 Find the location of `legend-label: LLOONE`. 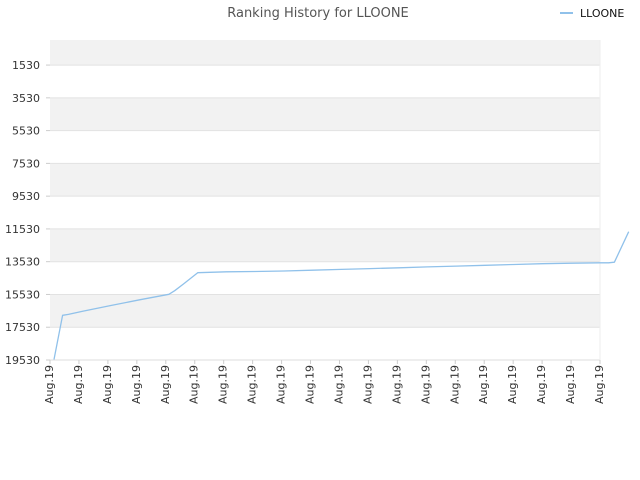

legend-label: LLOONE is located at coordinates (602, 13).